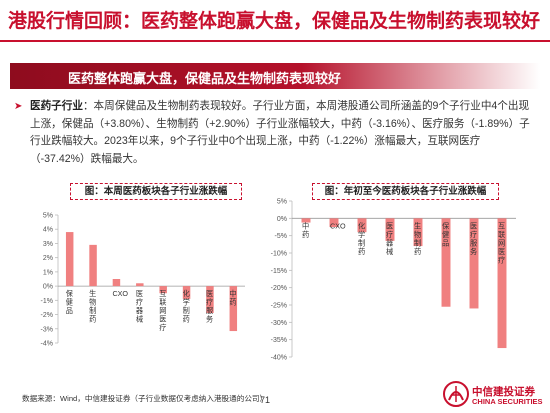  I want to click on company-logo: 中信建投证券 CHINA SECURITIES, so click(494, 394).